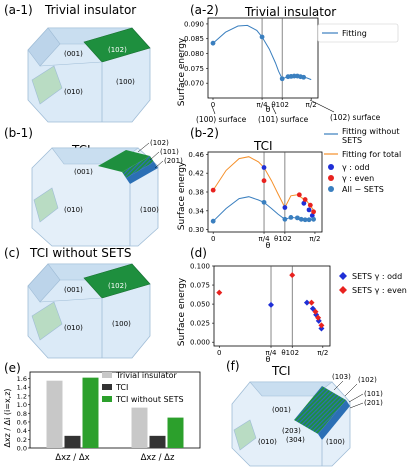 The image size is (415, 469). Describe the element at coordinates (204, 10) in the screenshot. I see `panel-label-a2: (a-2)` at that location.